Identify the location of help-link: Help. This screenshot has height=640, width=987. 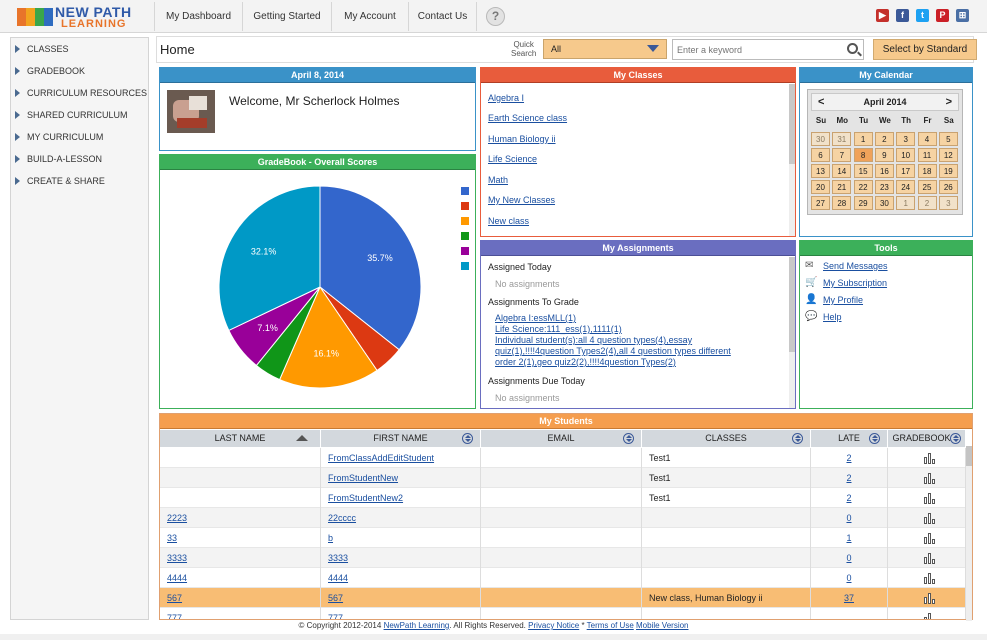
(832, 317).